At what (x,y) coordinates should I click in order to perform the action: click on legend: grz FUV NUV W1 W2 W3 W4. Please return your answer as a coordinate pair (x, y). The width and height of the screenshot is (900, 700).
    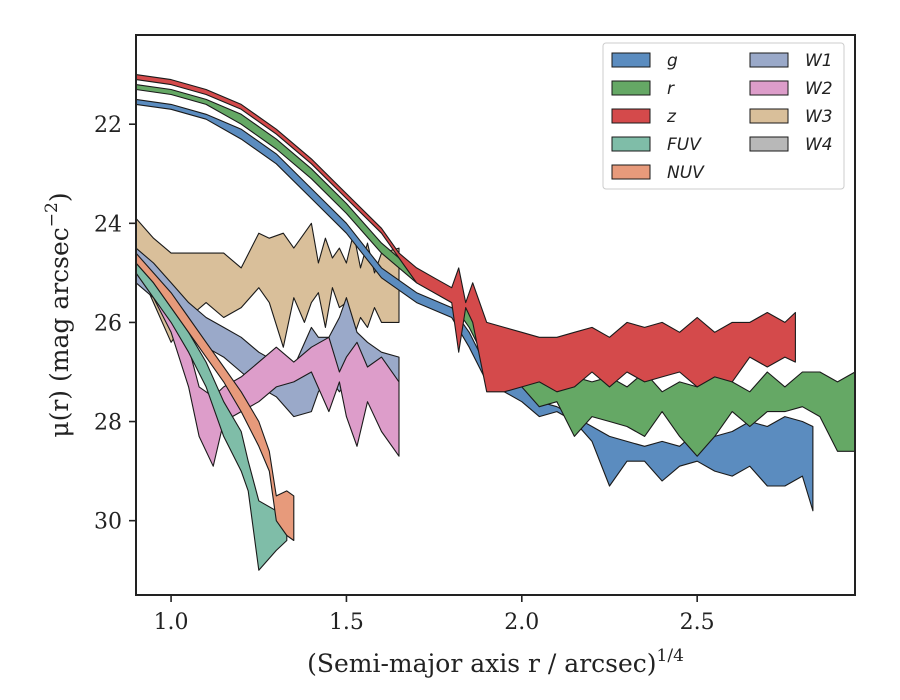
    Looking at the image, I should click on (723, 116).